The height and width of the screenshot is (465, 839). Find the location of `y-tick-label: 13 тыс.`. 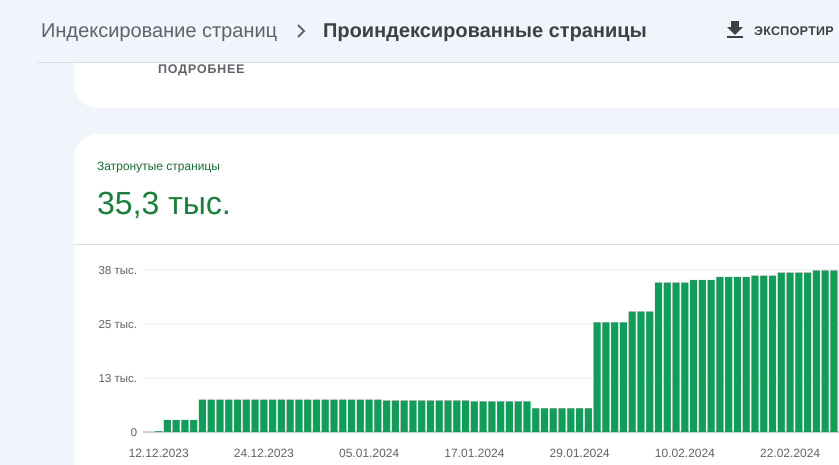

y-tick-label: 13 тыс. is located at coordinates (117, 379).